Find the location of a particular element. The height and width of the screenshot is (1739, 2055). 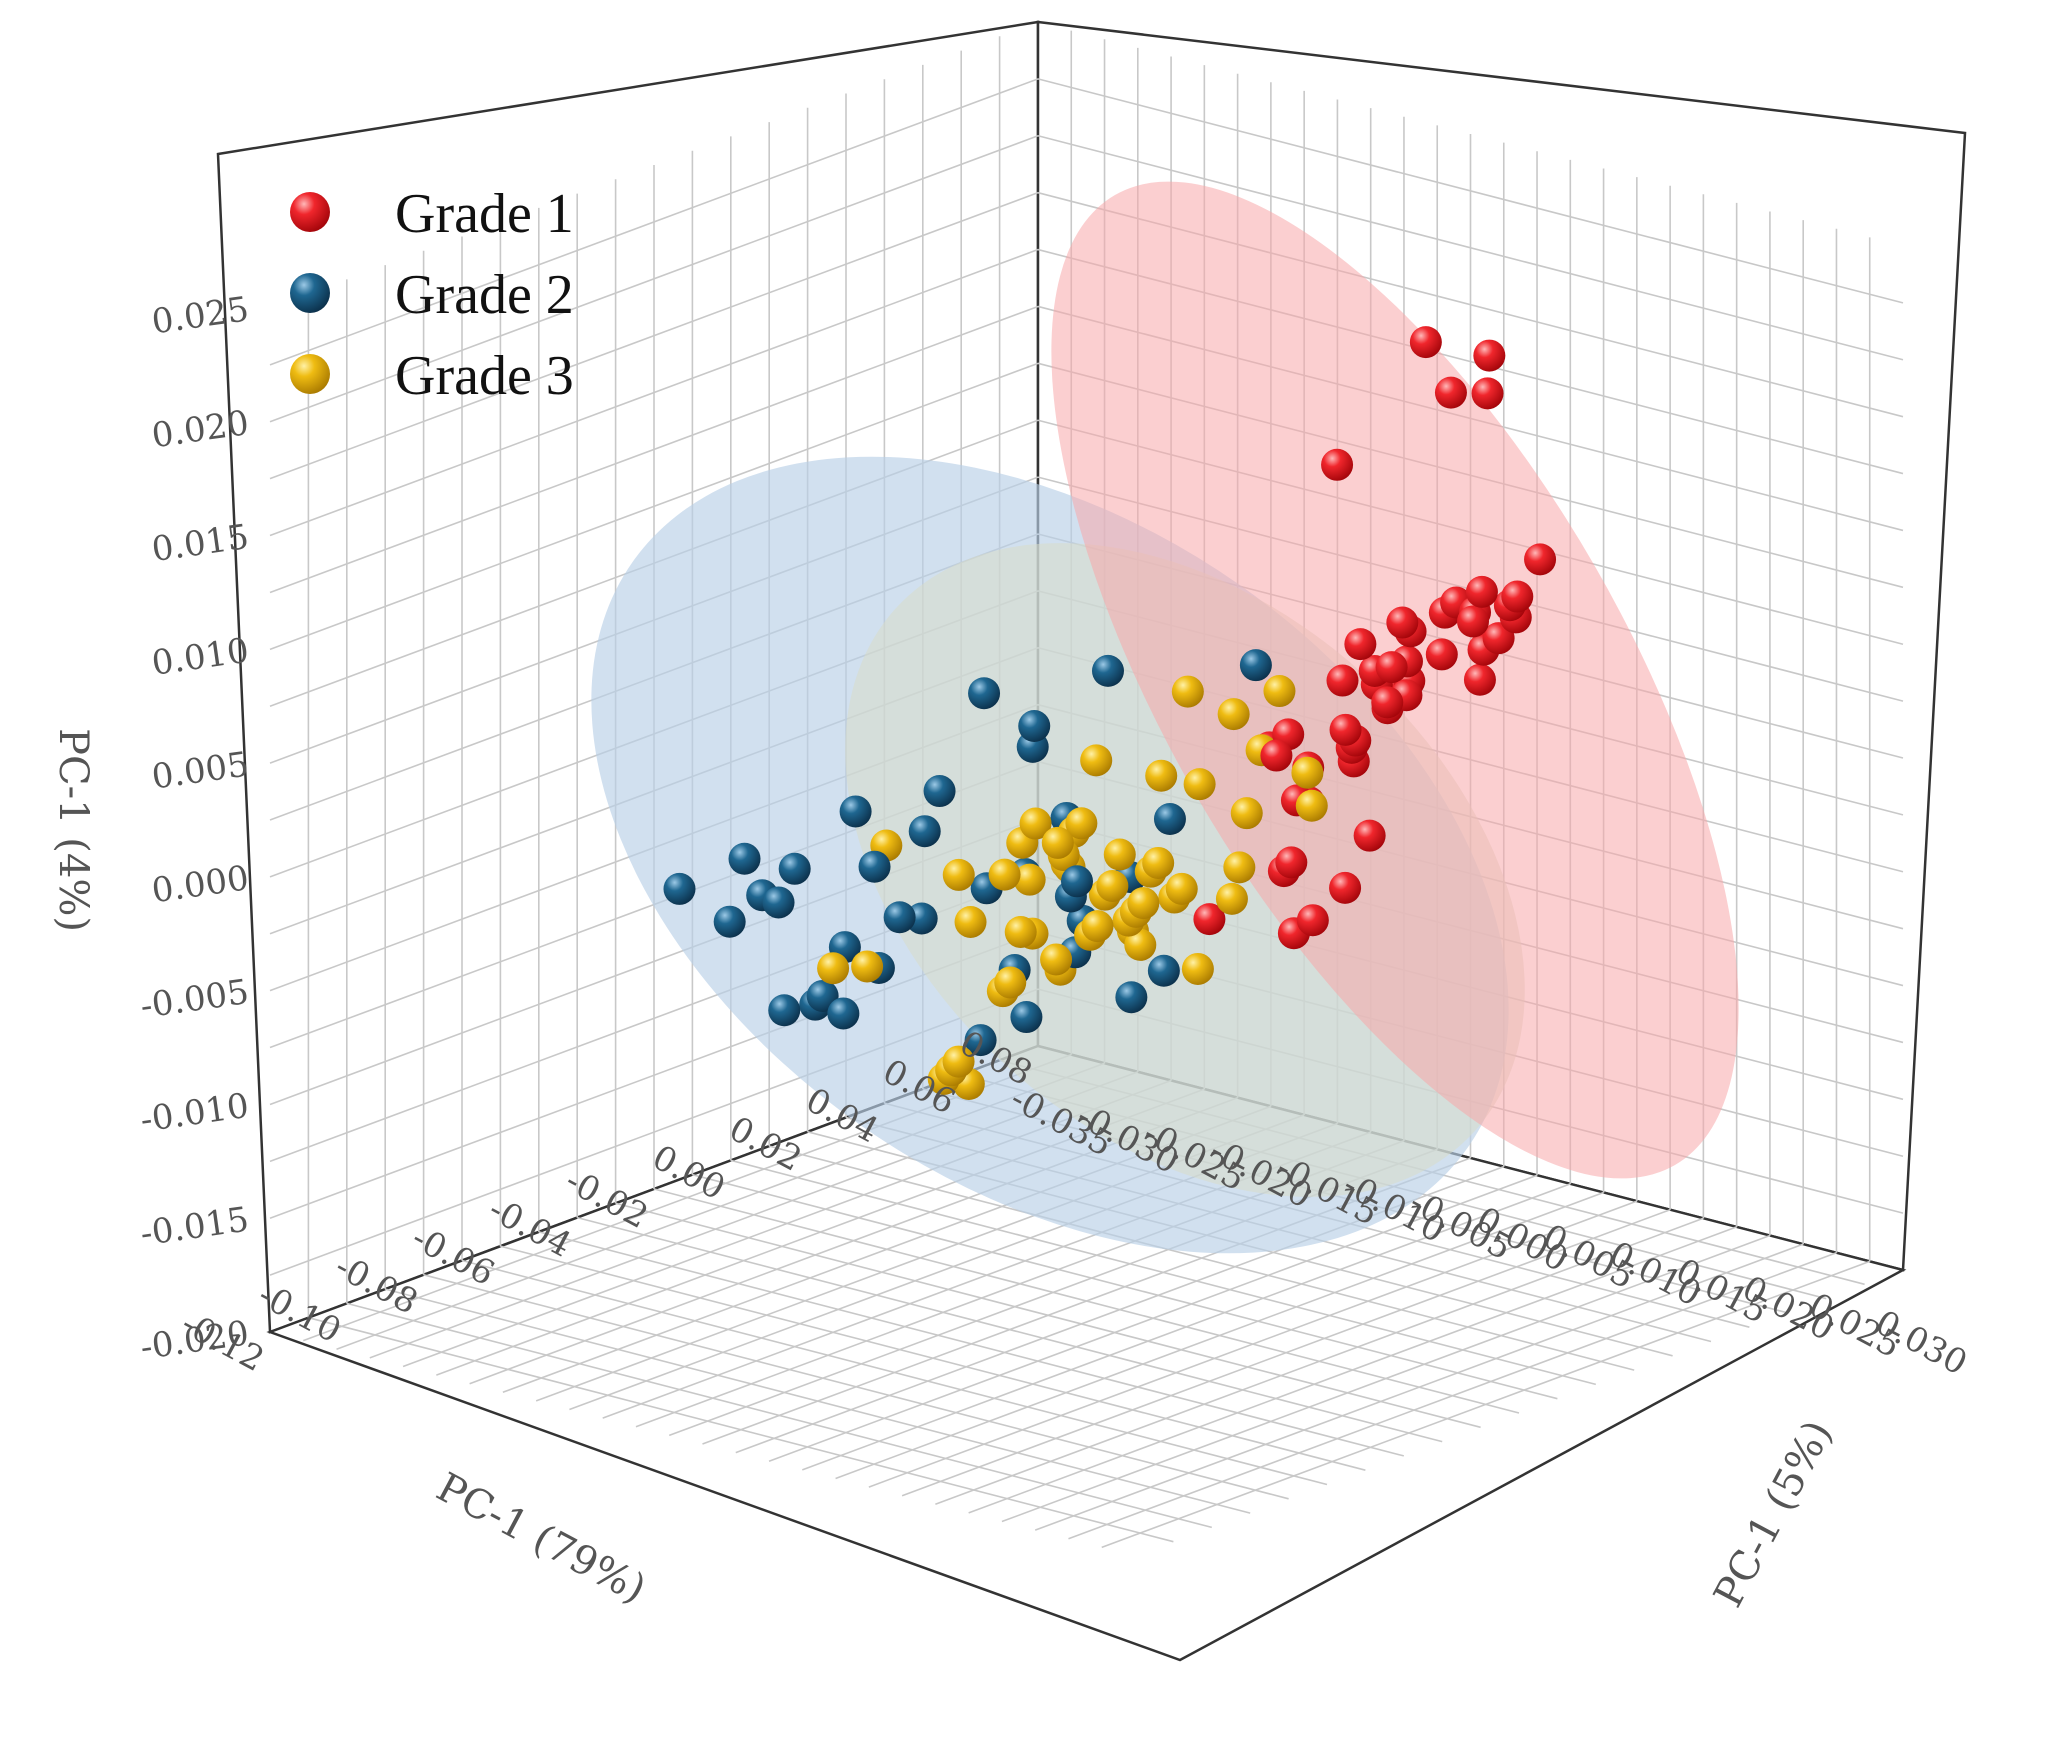

x-tick-label: -0.12 is located at coordinates (223, 1342).